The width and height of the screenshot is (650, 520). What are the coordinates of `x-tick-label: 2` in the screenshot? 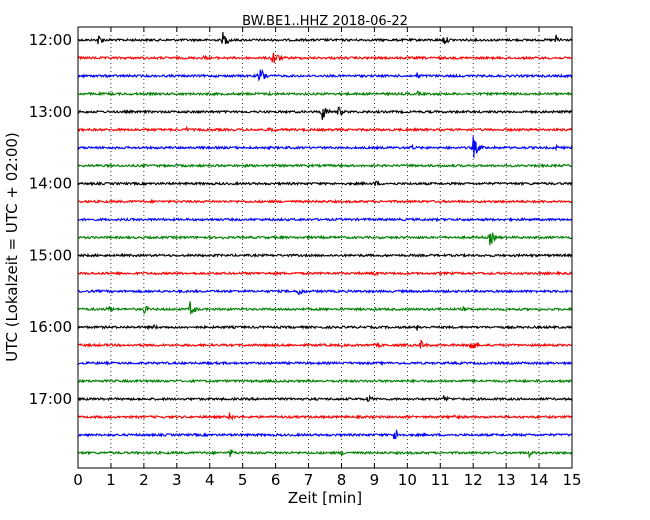 It's located at (144, 480).